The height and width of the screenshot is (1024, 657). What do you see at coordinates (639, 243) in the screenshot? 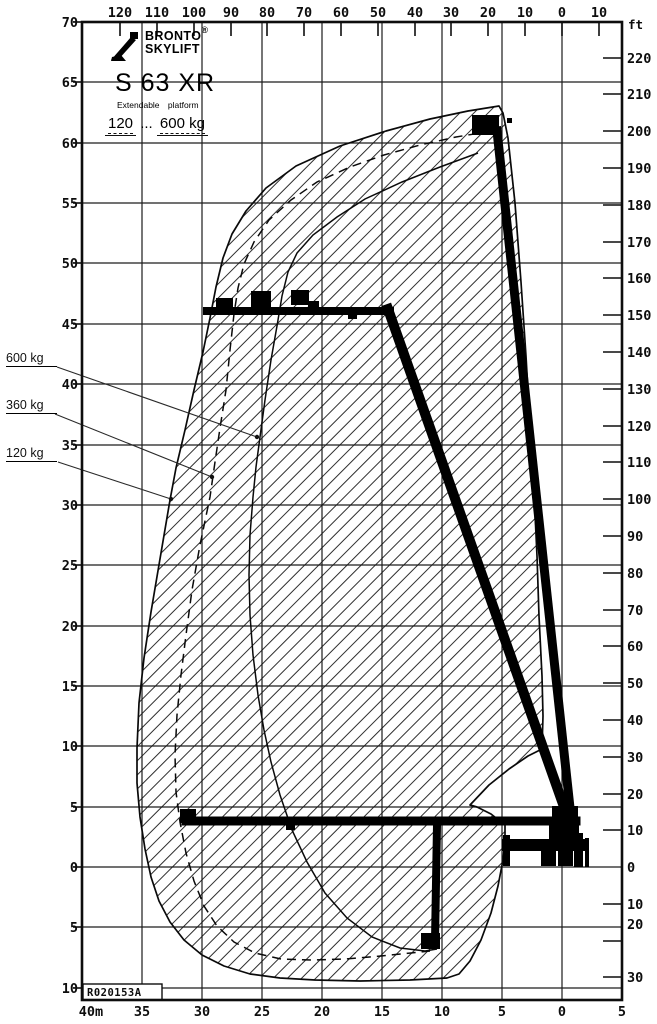
I see `right-axis-label: 170` at bounding box center [639, 243].